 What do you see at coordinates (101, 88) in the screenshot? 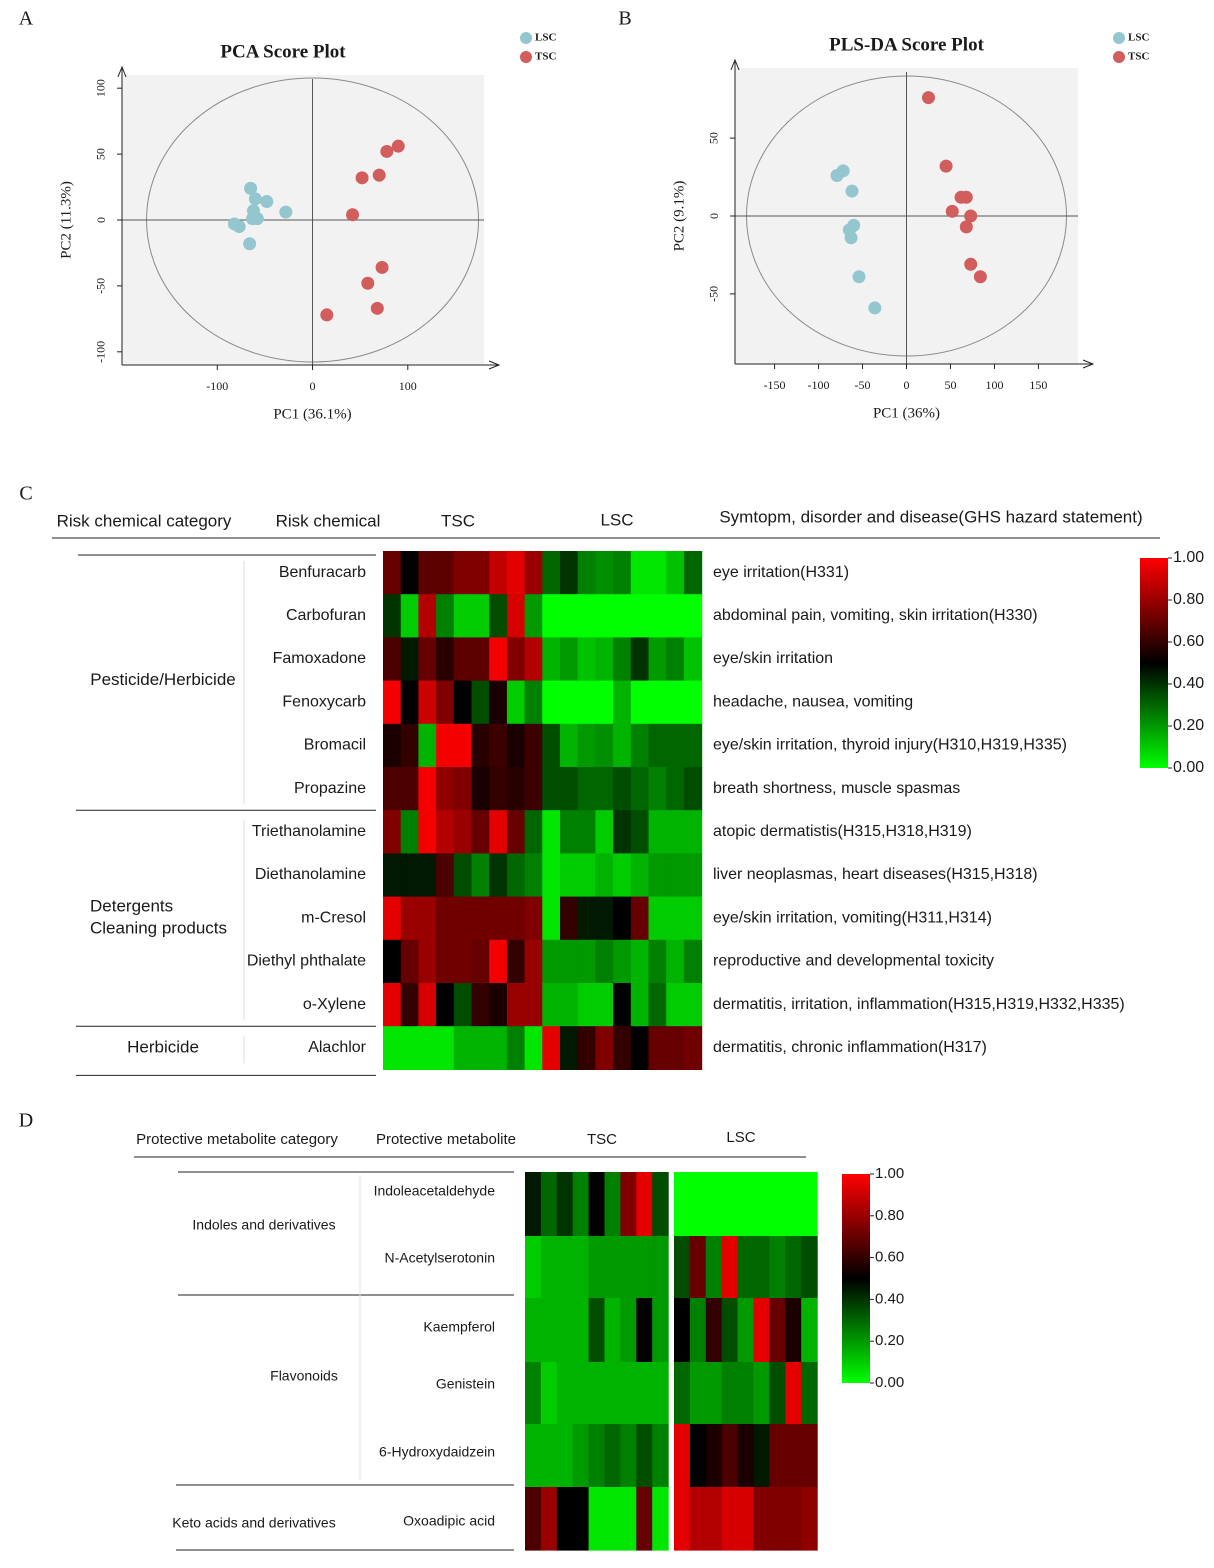
I see `y-tick-label: 100` at bounding box center [101, 88].